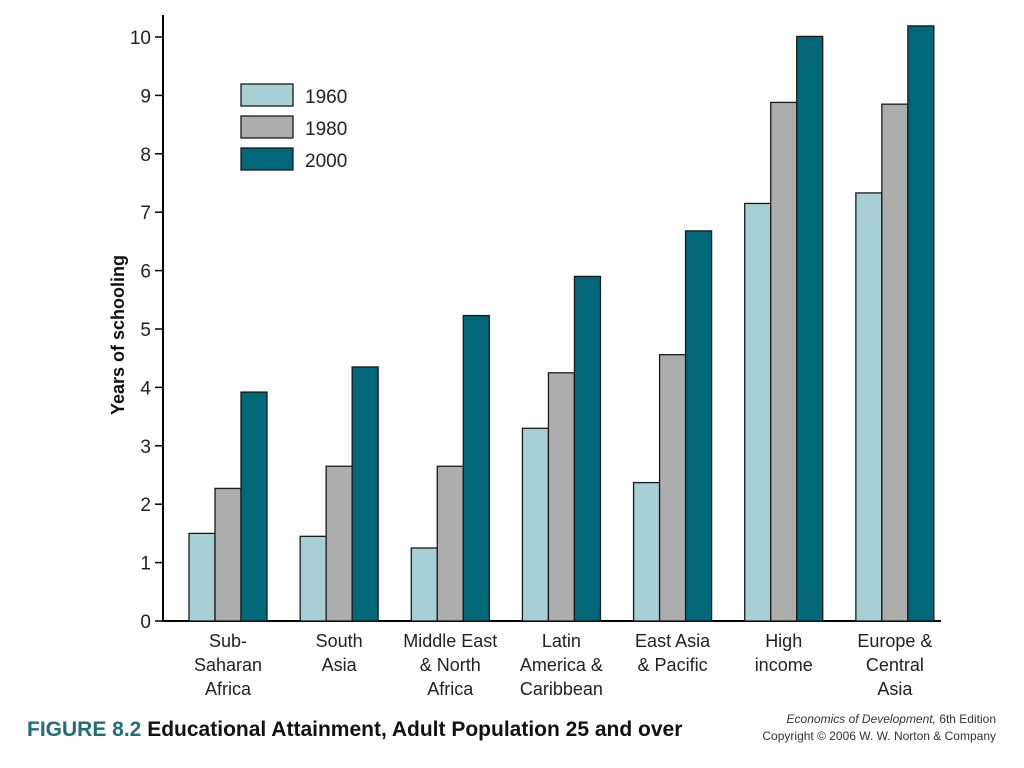  Describe the element at coordinates (145, 388) in the screenshot. I see `y-tick-label: 4` at that location.